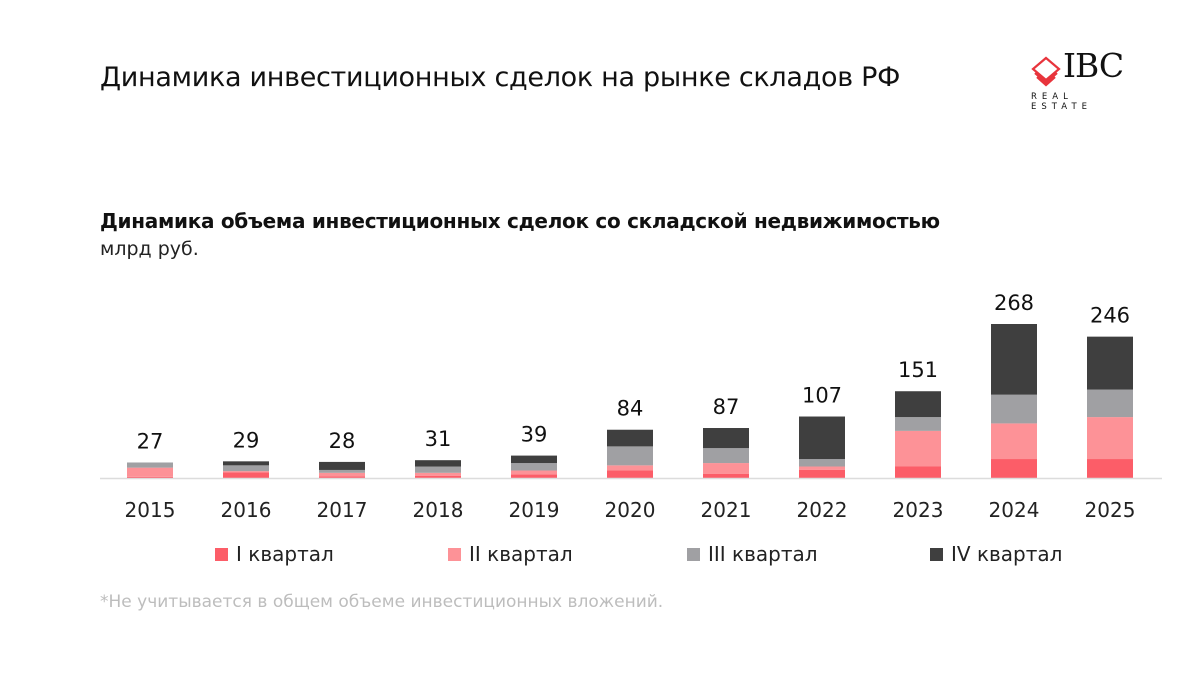 The image size is (1200, 675). What do you see at coordinates (521, 554) in the screenshot?
I see `legend-label: II квартал` at bounding box center [521, 554].